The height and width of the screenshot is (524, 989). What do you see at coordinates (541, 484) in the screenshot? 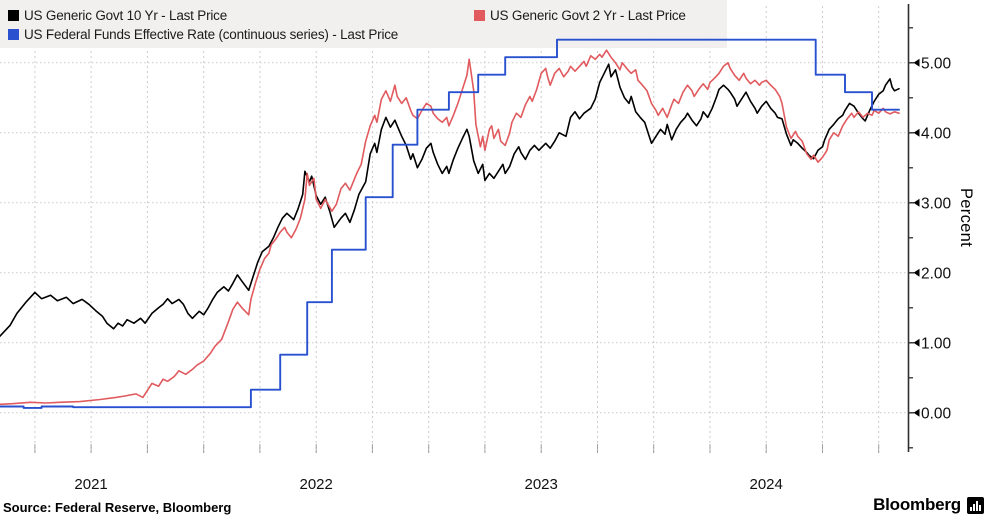
I see `svg-text: 2023` at bounding box center [541, 484].